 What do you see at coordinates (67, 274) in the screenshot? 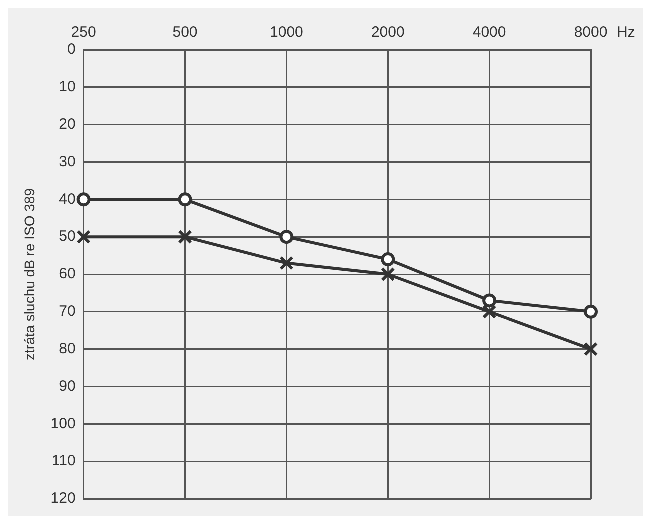
I see `y-tick-label: 60` at bounding box center [67, 274].